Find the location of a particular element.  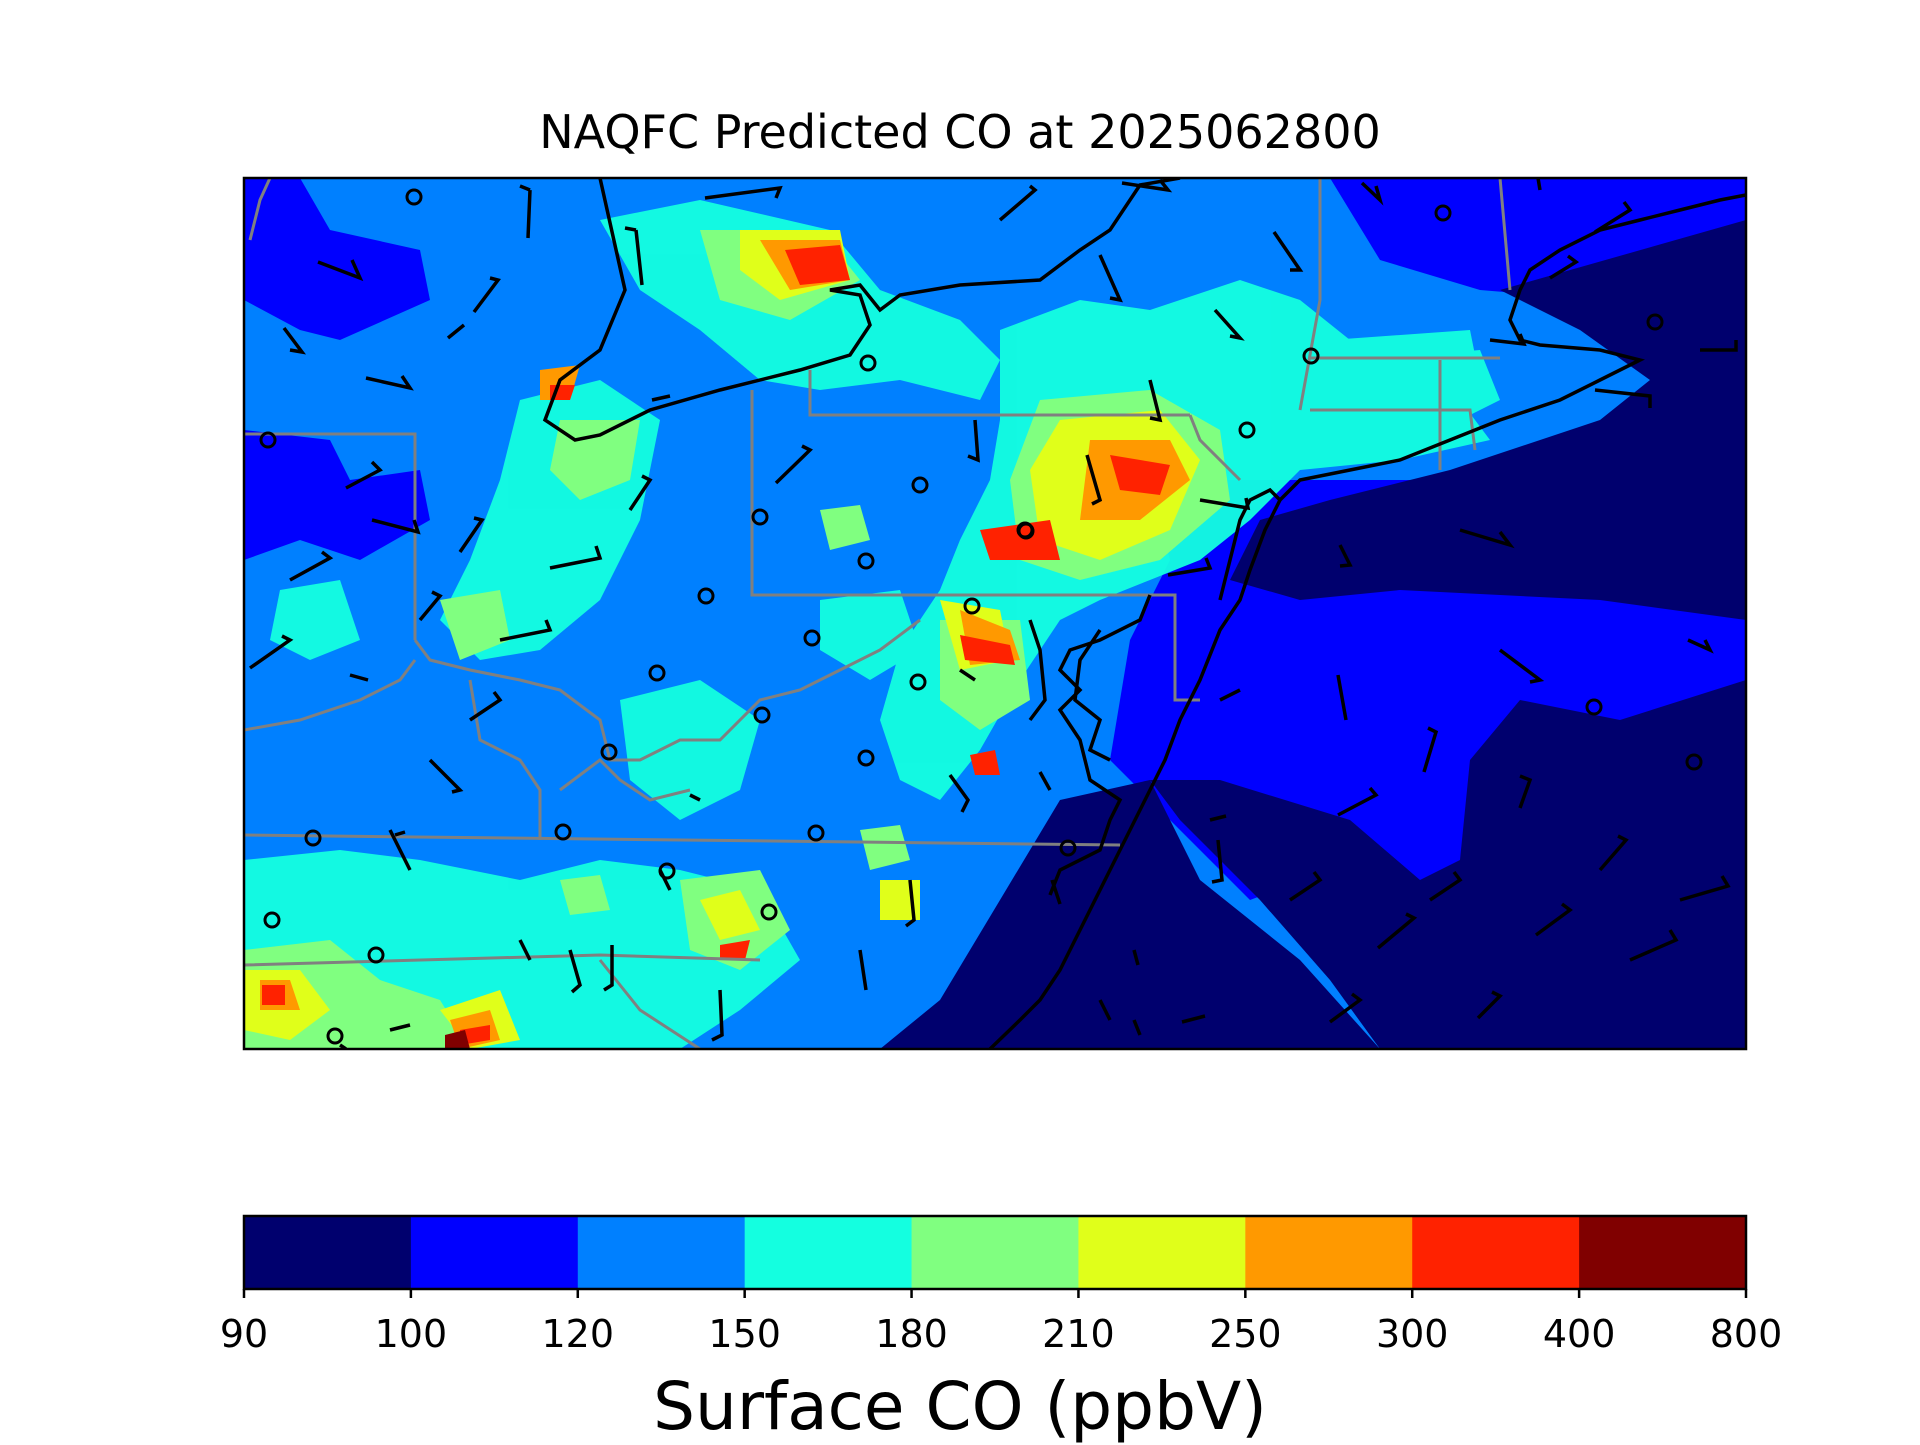

co-field-darkred is located at coordinates (457, 1039).